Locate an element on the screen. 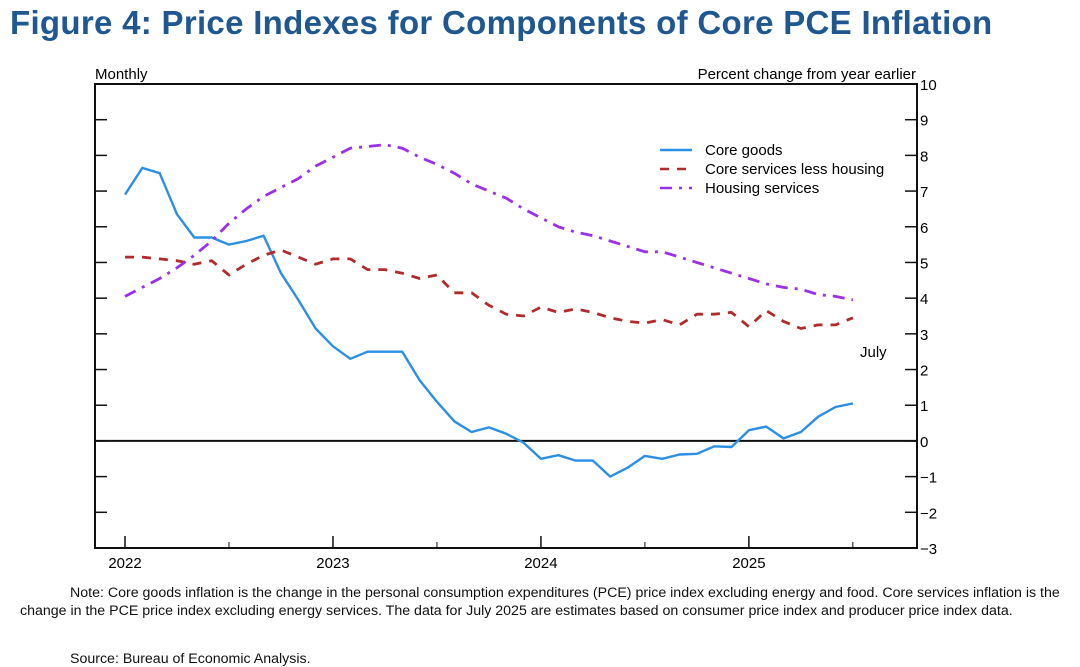 This screenshot has height=667, width=1080. y-tick-label: 9 is located at coordinates (924, 121).